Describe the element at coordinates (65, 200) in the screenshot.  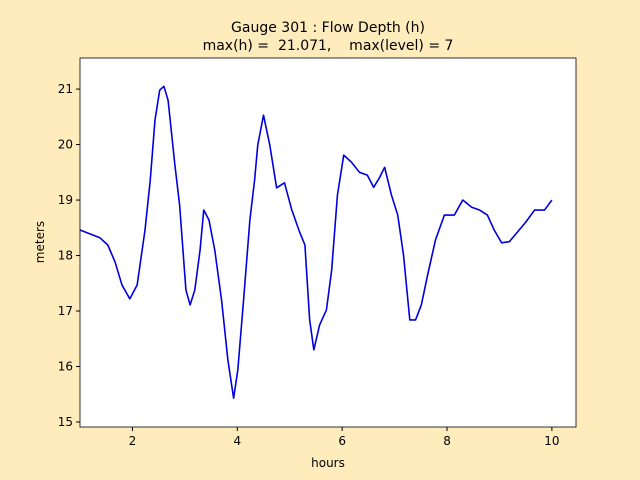
I see `y-tick-label: 19` at that location.